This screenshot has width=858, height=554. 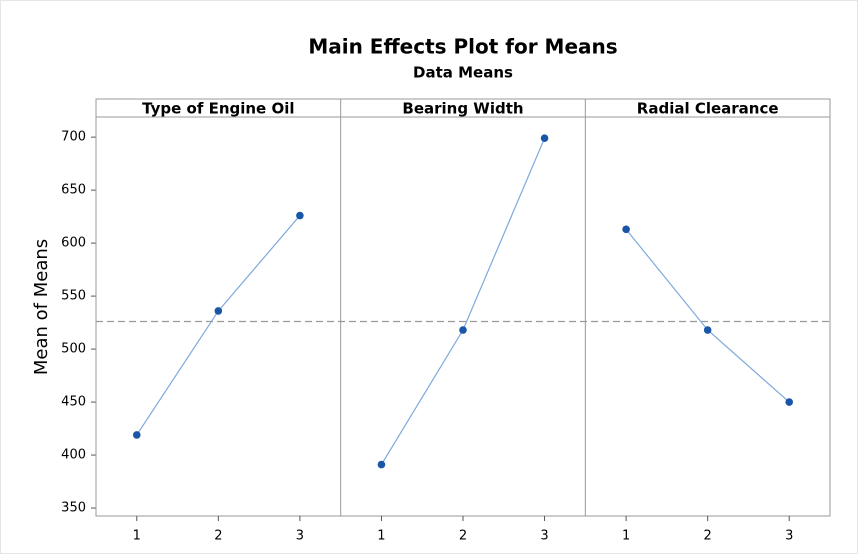 What do you see at coordinates (73, 137) in the screenshot?
I see `y-tick-label: 700` at bounding box center [73, 137].